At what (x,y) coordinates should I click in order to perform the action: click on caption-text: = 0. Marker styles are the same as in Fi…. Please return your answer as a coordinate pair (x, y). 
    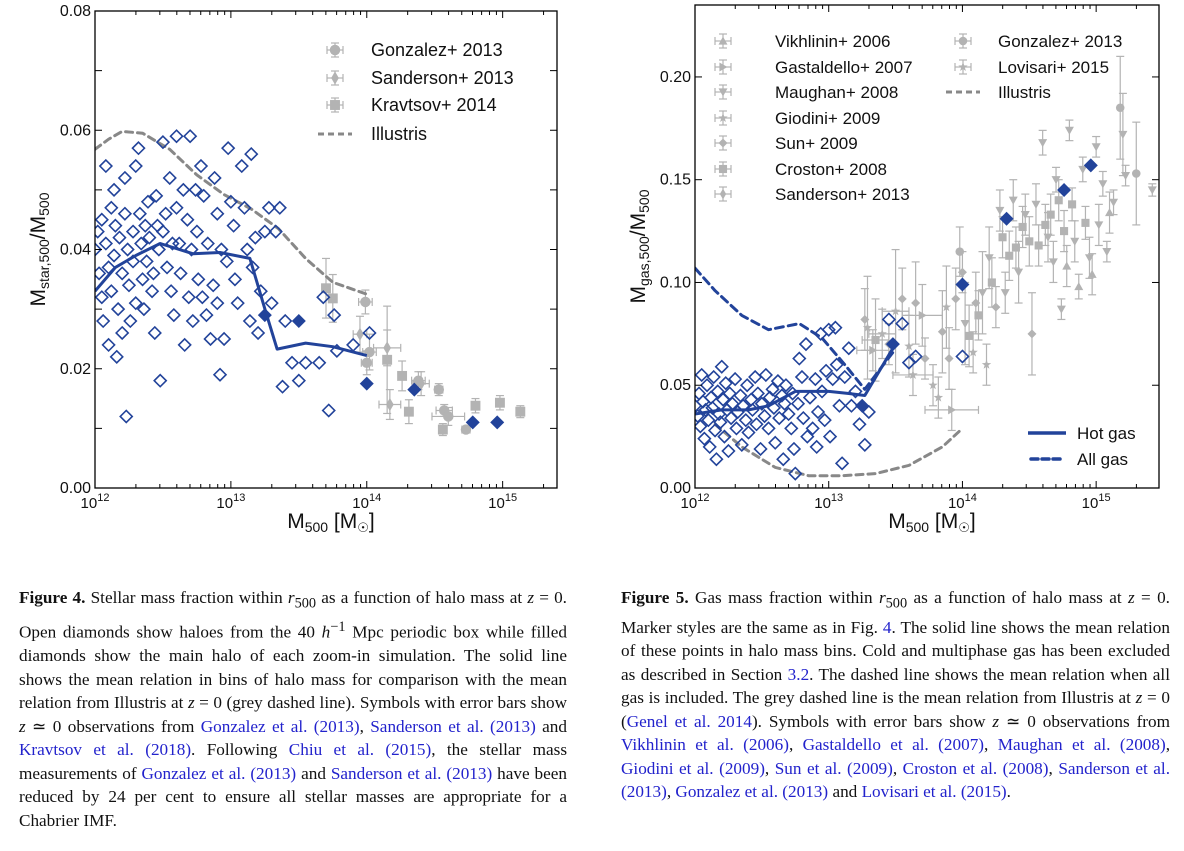
    Looking at the image, I should click on (895, 612).